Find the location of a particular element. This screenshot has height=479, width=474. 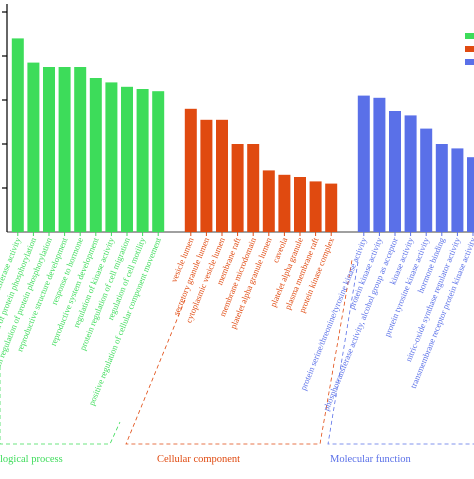

group-label: logical process is located at coordinates (31, 459).